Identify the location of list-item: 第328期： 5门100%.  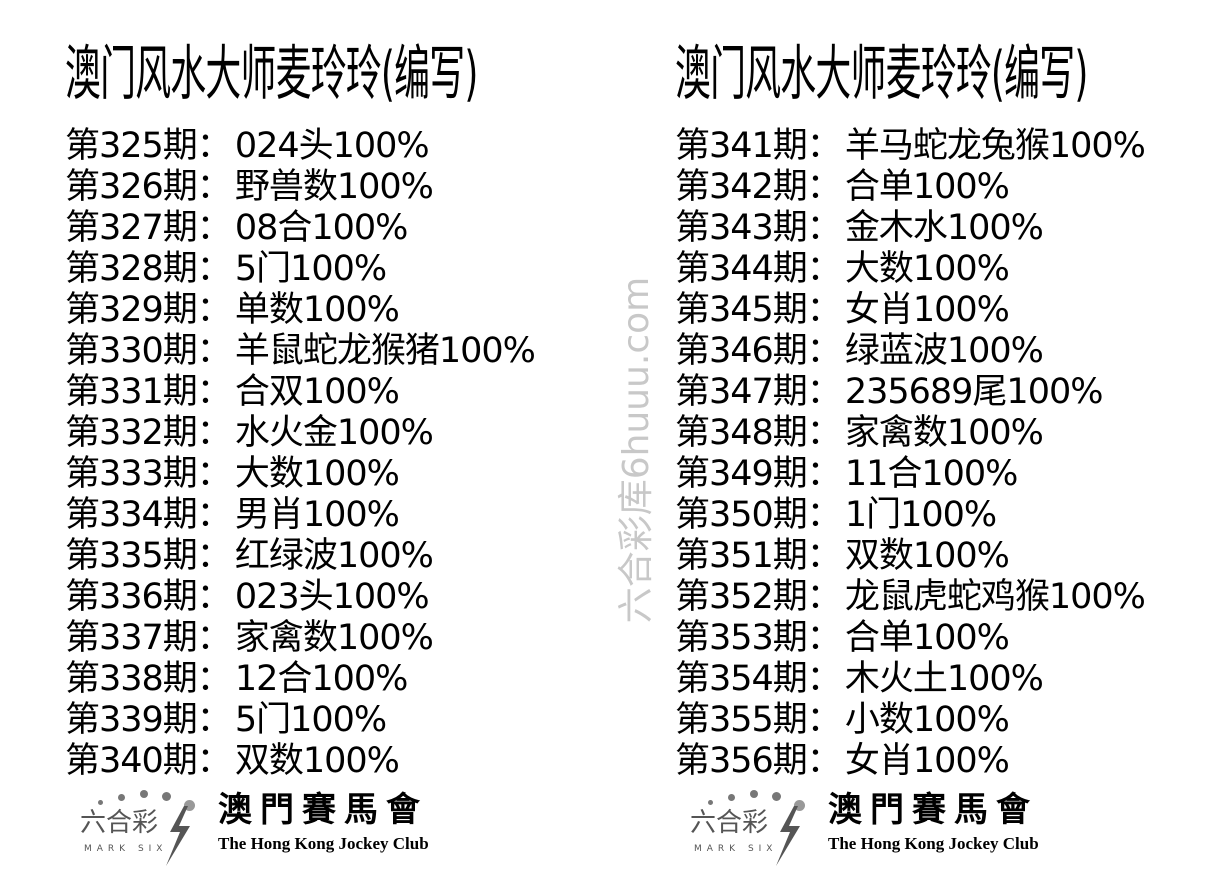
(300, 269).